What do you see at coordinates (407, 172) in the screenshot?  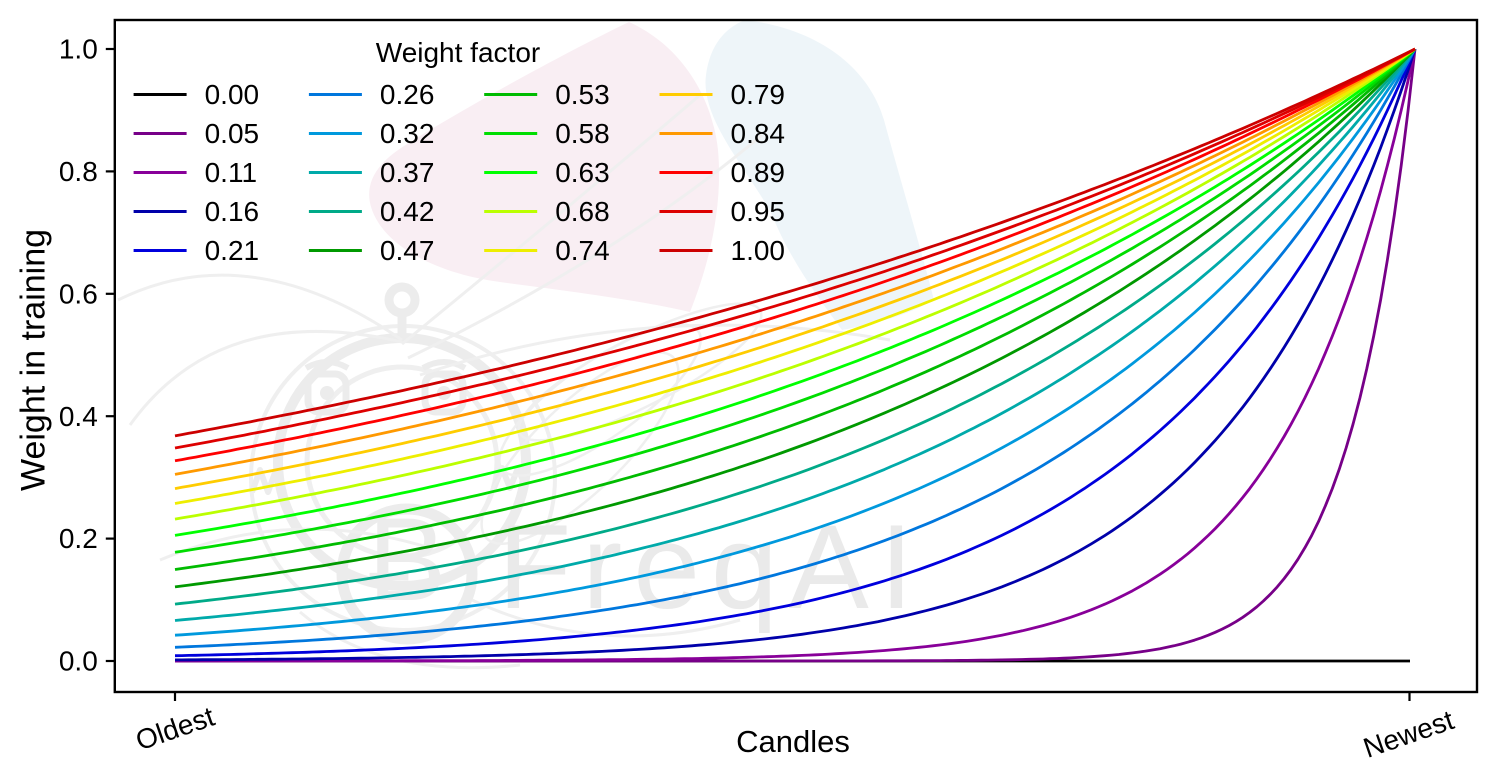 I see `svg-text: 0.37` at bounding box center [407, 172].